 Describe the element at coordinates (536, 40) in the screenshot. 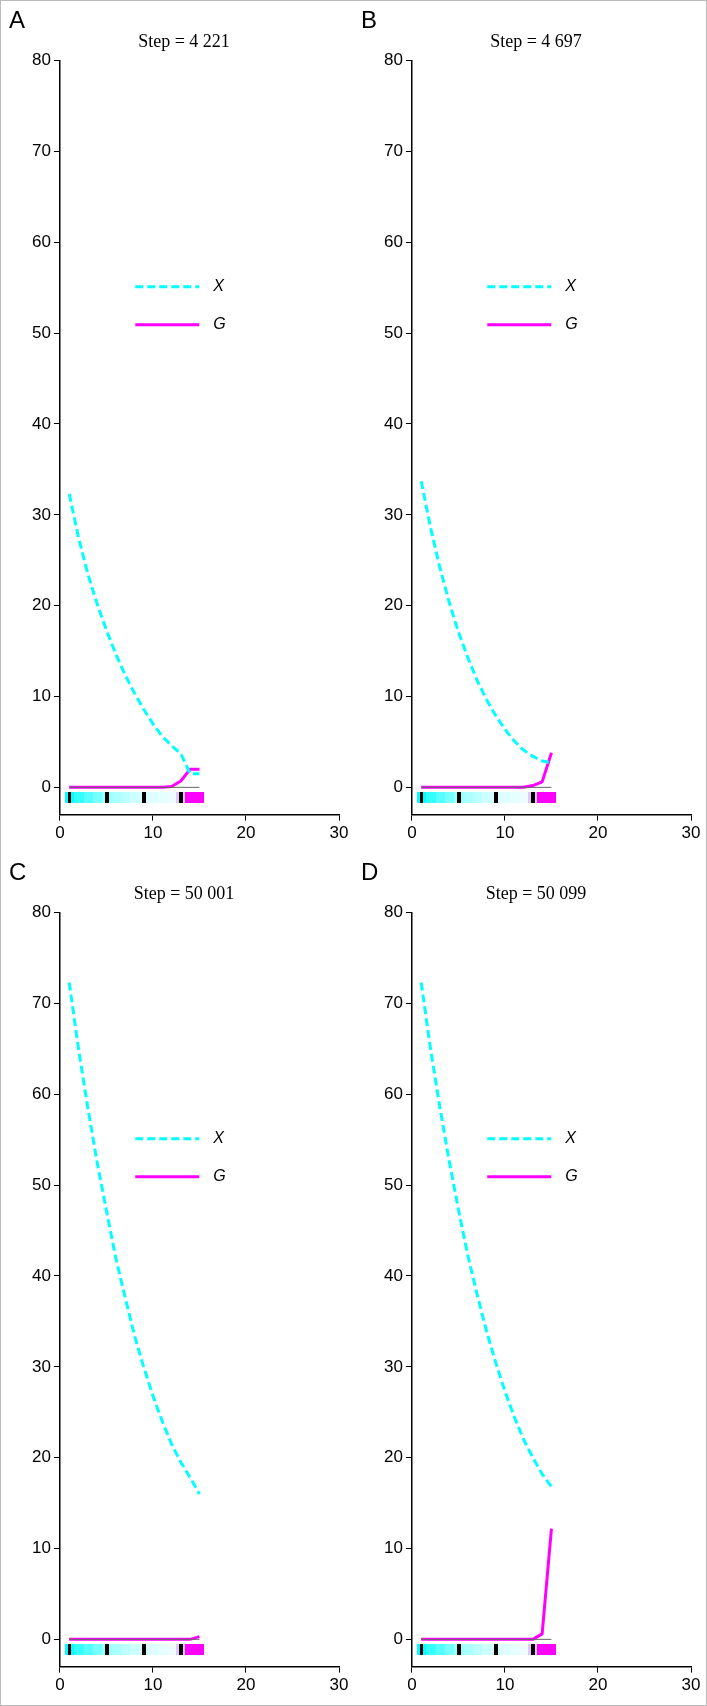

I see `chart-title: Step = 4 697` at that location.